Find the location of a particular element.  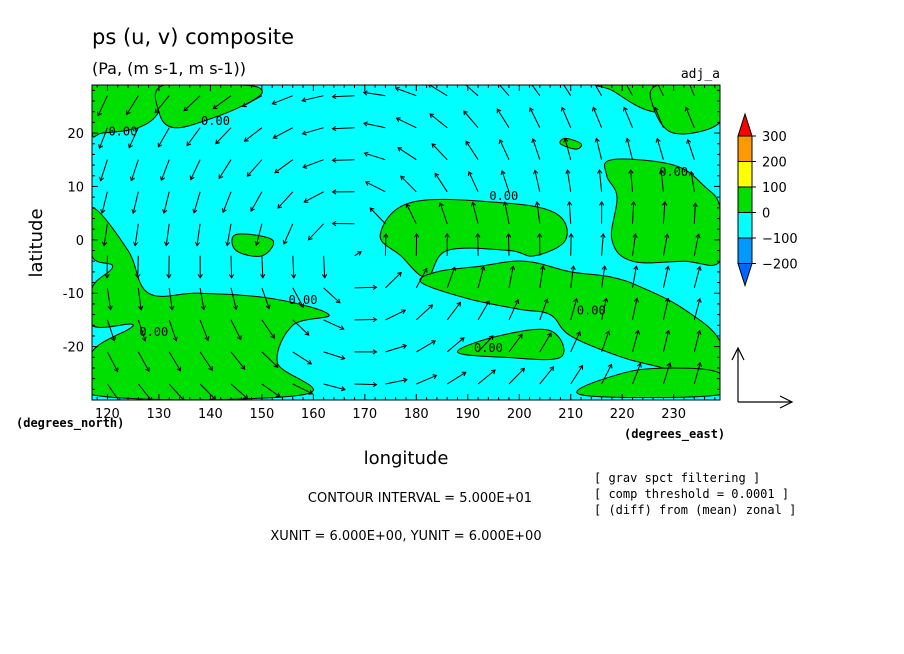

x-tick-label: 140 is located at coordinates (210, 414).